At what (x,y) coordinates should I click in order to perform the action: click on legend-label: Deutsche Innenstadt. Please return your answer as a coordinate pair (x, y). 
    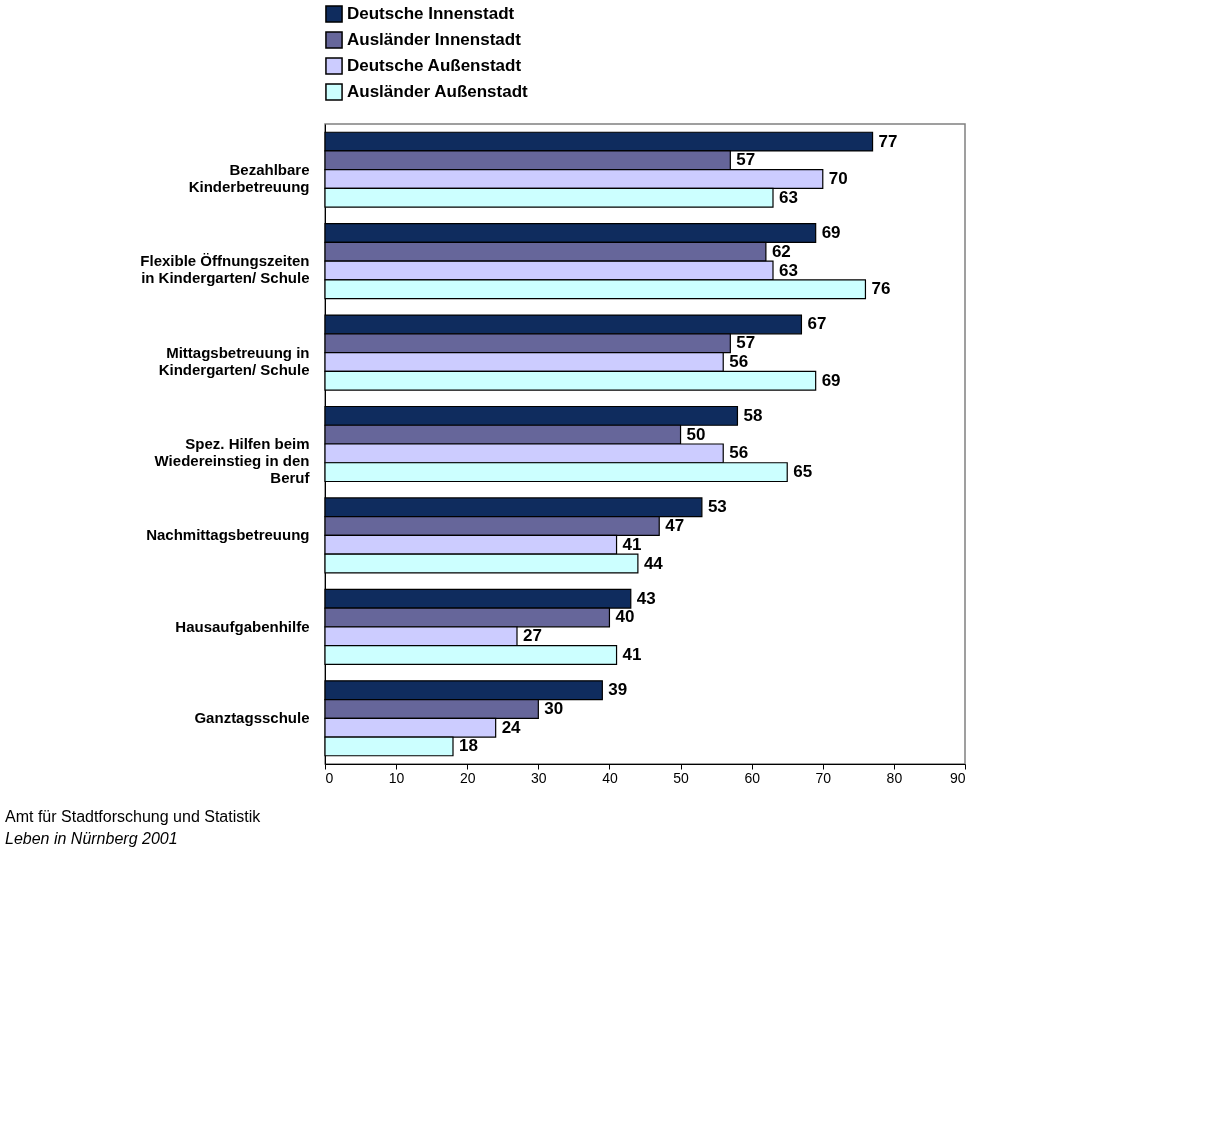
    Looking at the image, I should click on (431, 13).